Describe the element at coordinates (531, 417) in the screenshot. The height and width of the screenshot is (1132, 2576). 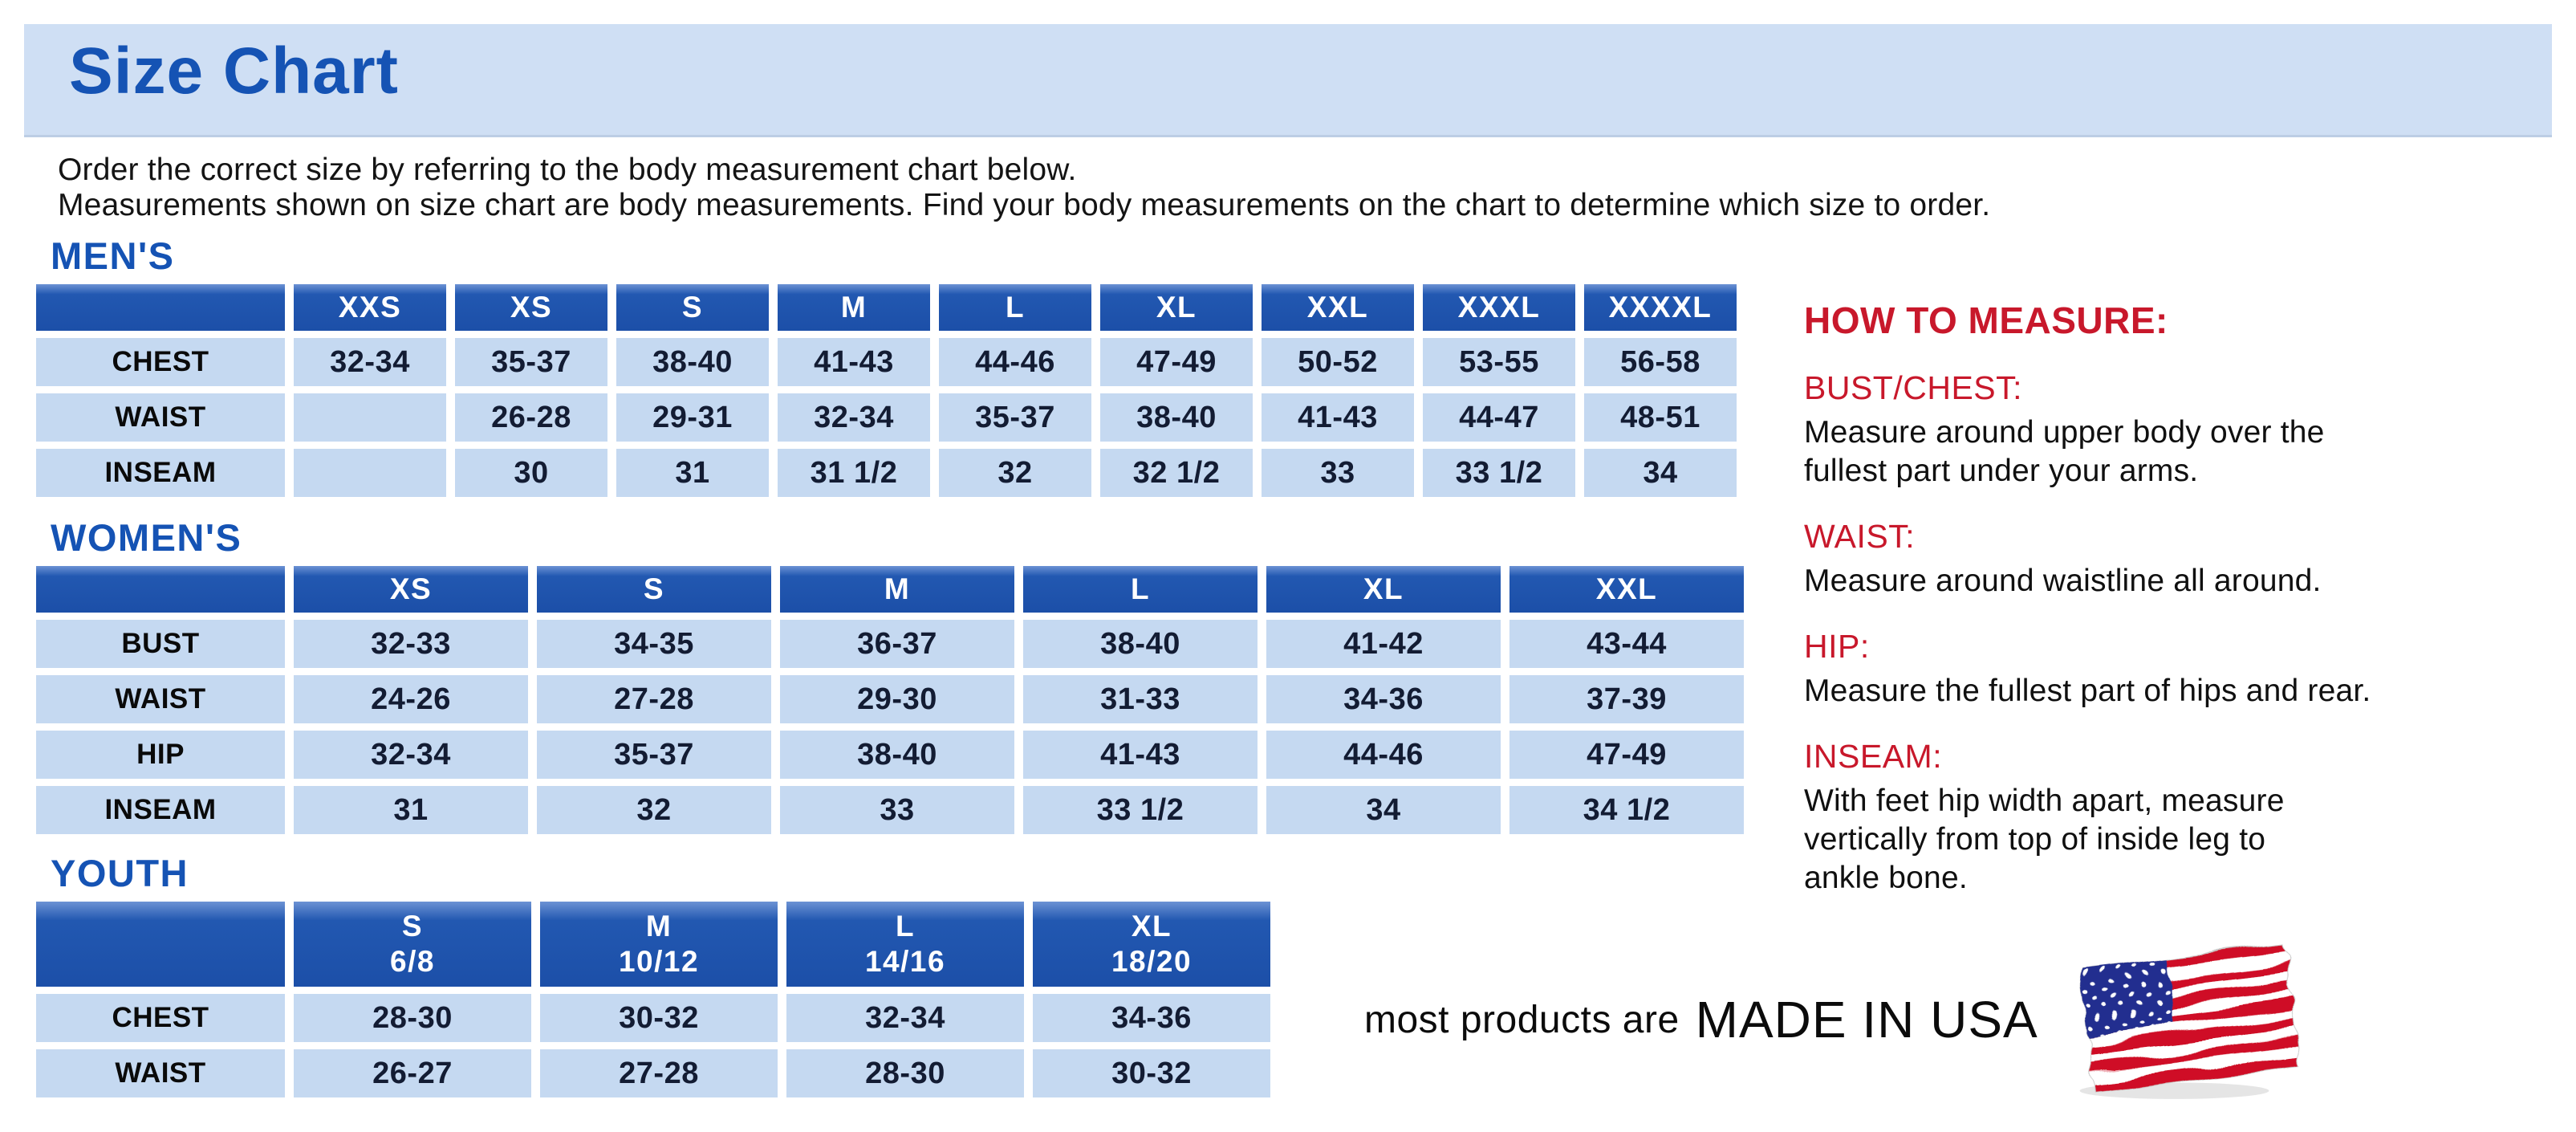
I see `mens-cell: 26-28` at that location.